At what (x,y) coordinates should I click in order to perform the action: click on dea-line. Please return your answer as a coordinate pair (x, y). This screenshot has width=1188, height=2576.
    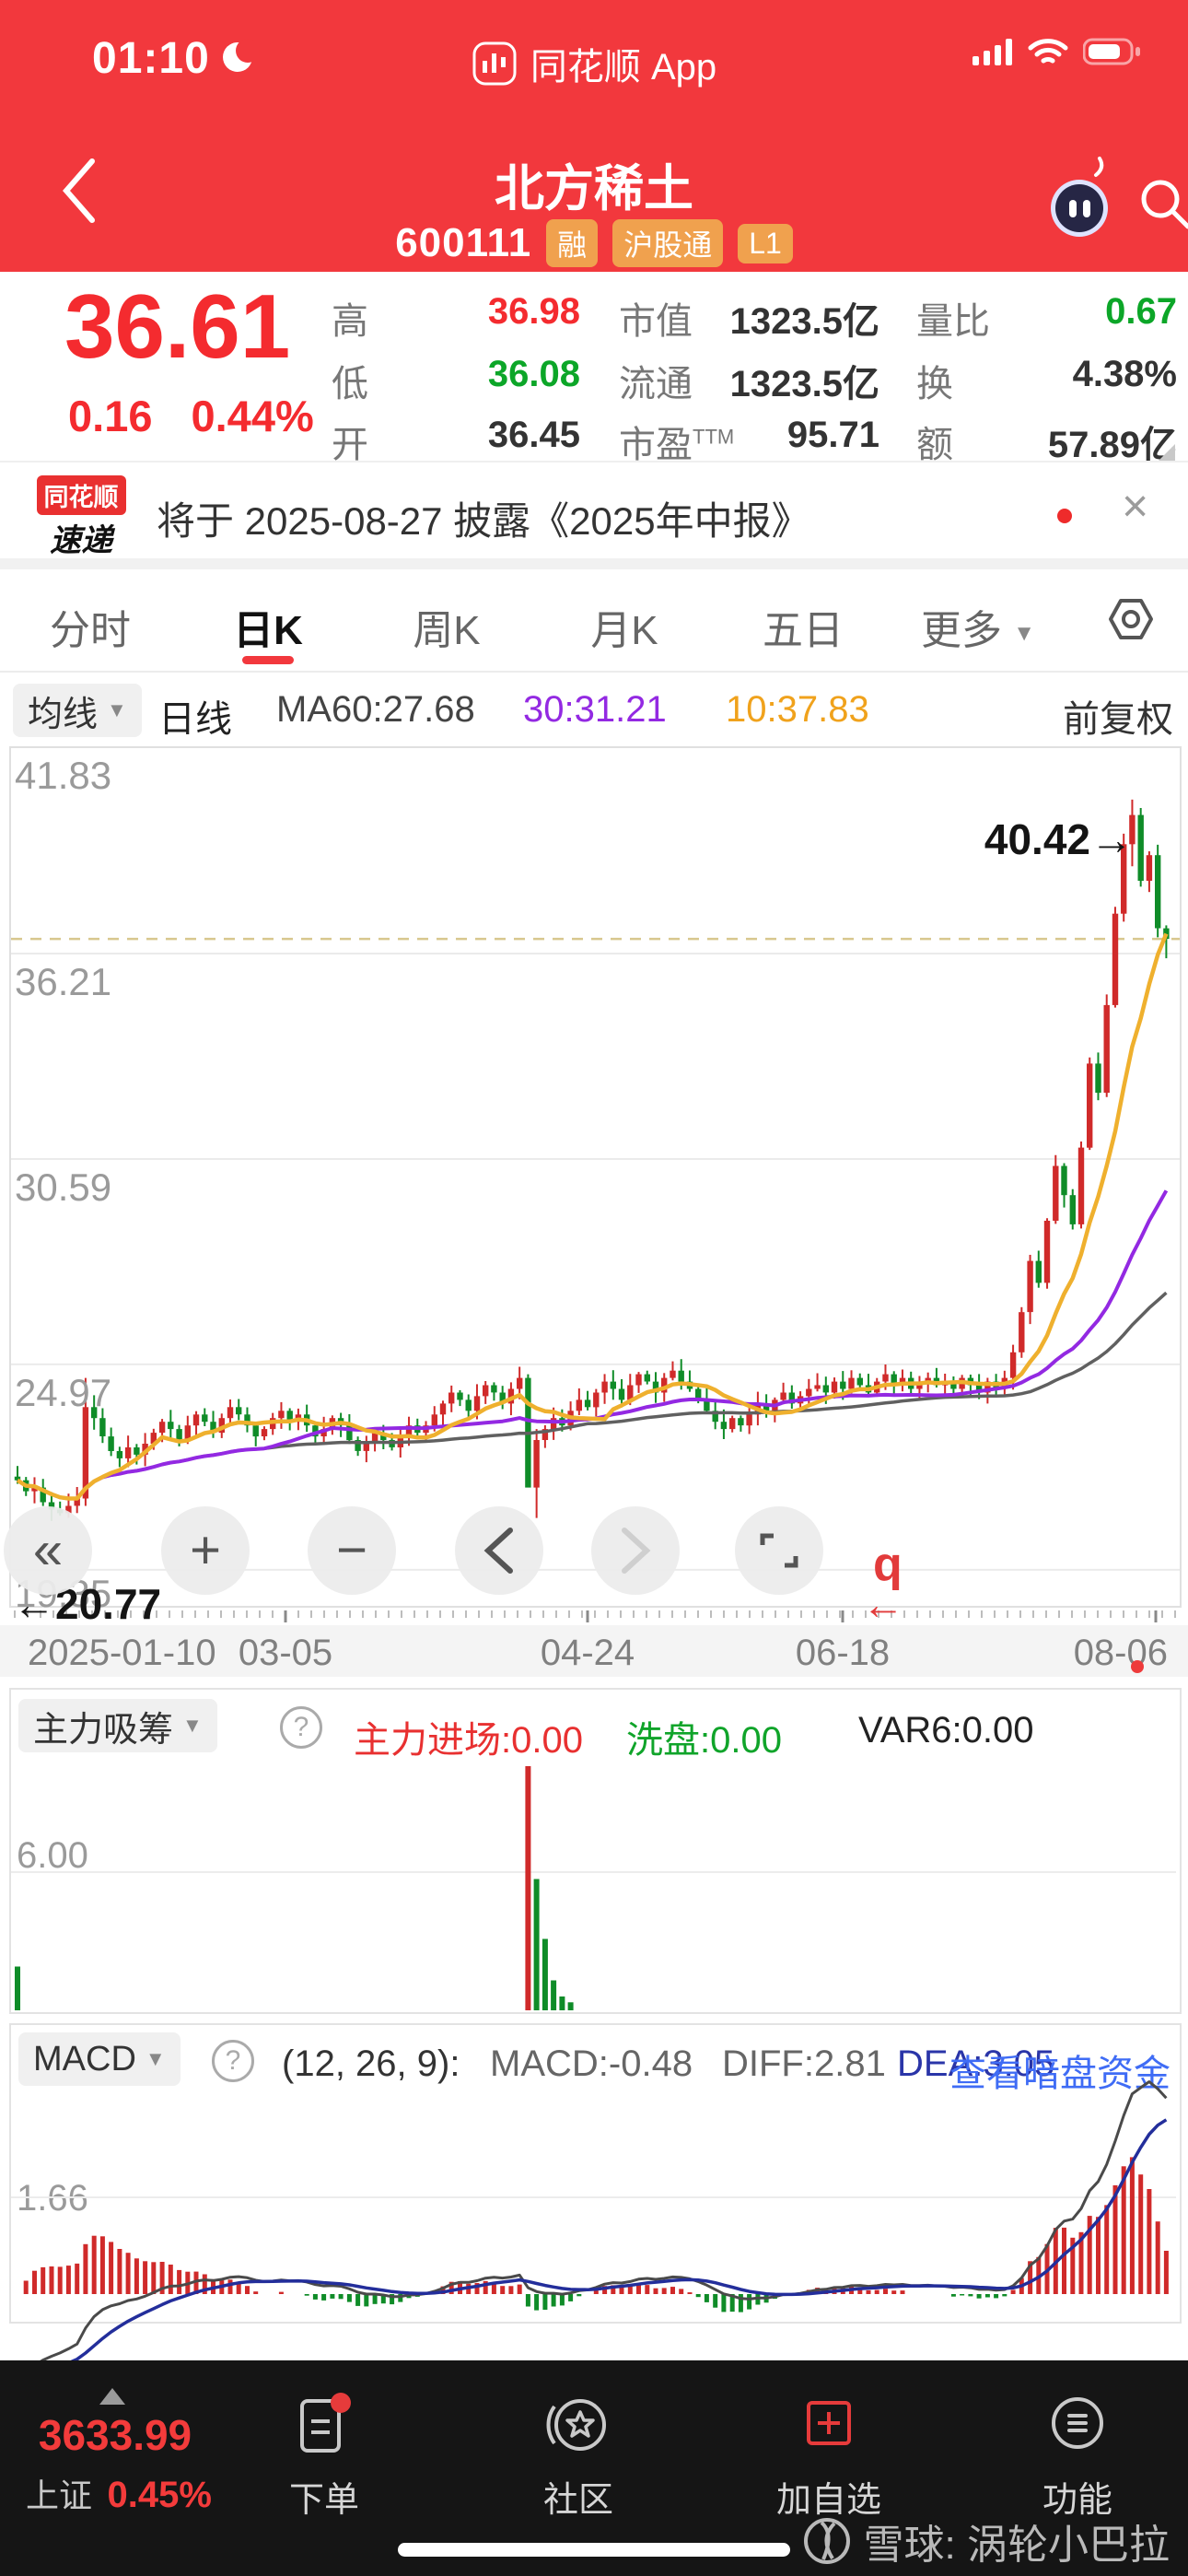
    Looking at the image, I should click on (592, 2250).